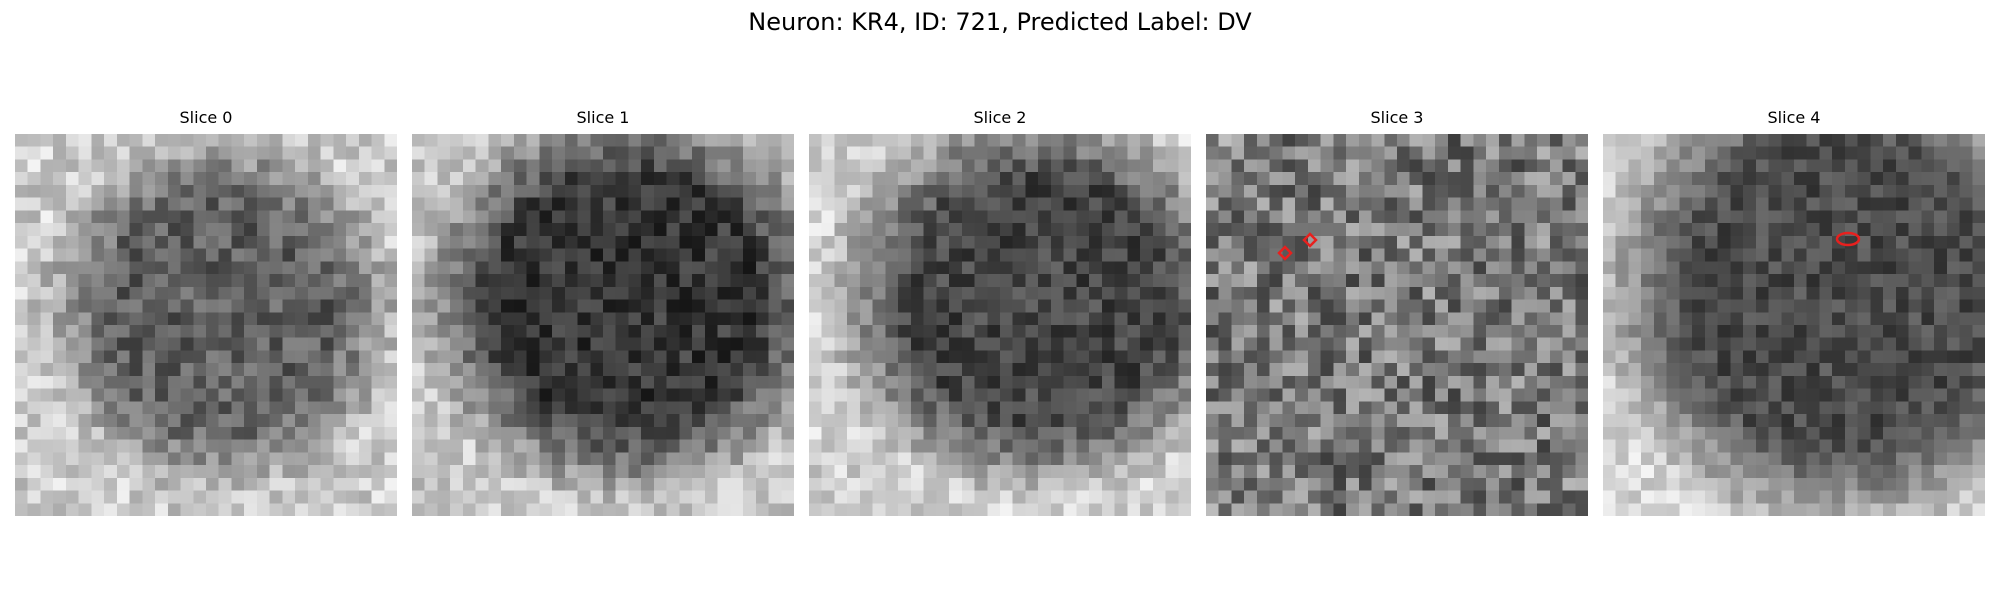  I want to click on slice-title: Slice 0, so click(206, 117).